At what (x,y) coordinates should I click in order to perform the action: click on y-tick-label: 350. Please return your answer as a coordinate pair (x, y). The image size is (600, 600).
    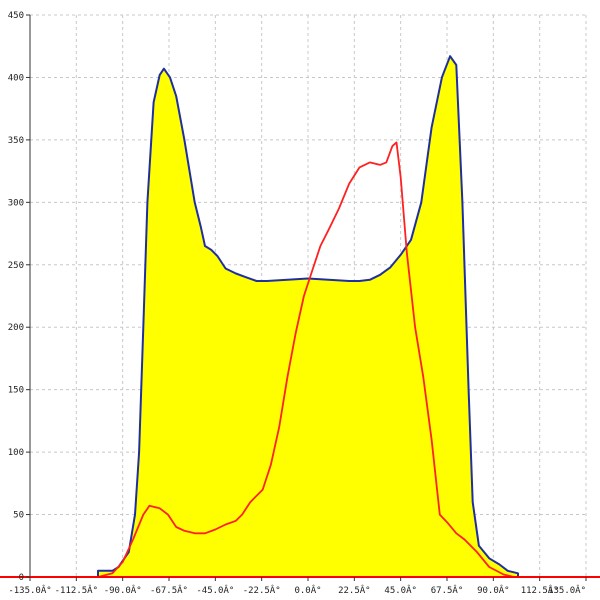
    Looking at the image, I should click on (16, 141).